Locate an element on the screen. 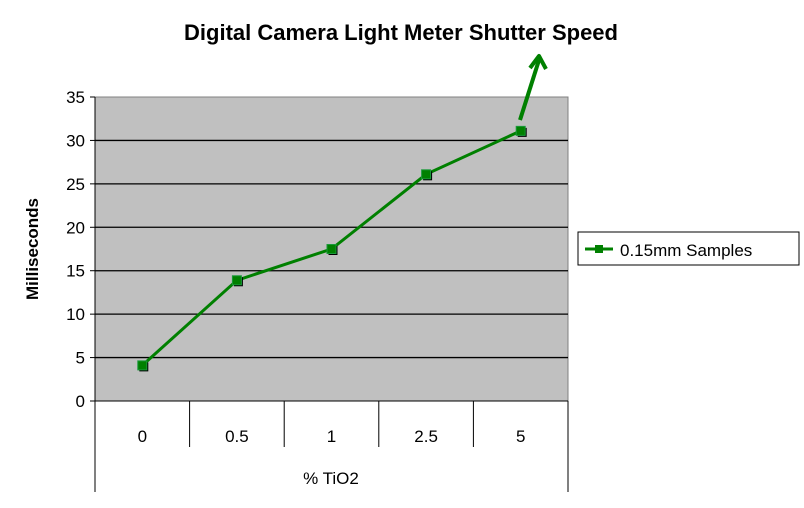 This screenshot has height=508, width=804. legend: 0.15mm Samples is located at coordinates (688, 248).